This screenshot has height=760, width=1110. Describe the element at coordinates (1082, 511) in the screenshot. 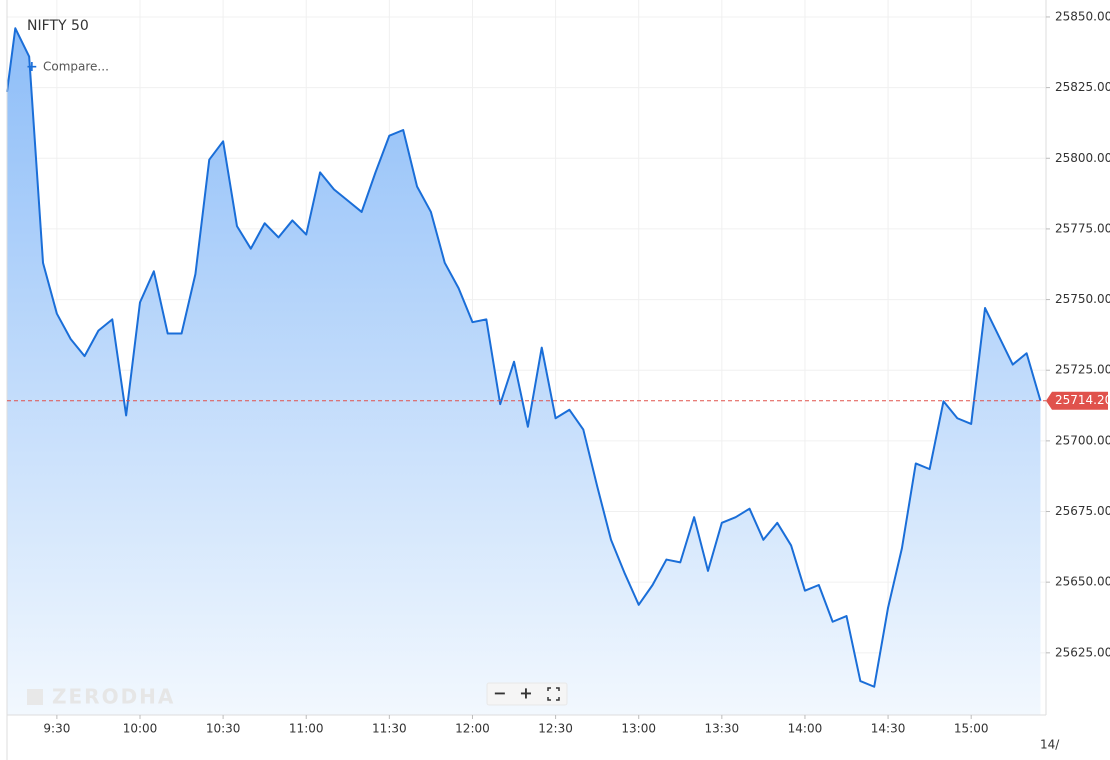

I see `y-tick-label: 25675.00` at that location.